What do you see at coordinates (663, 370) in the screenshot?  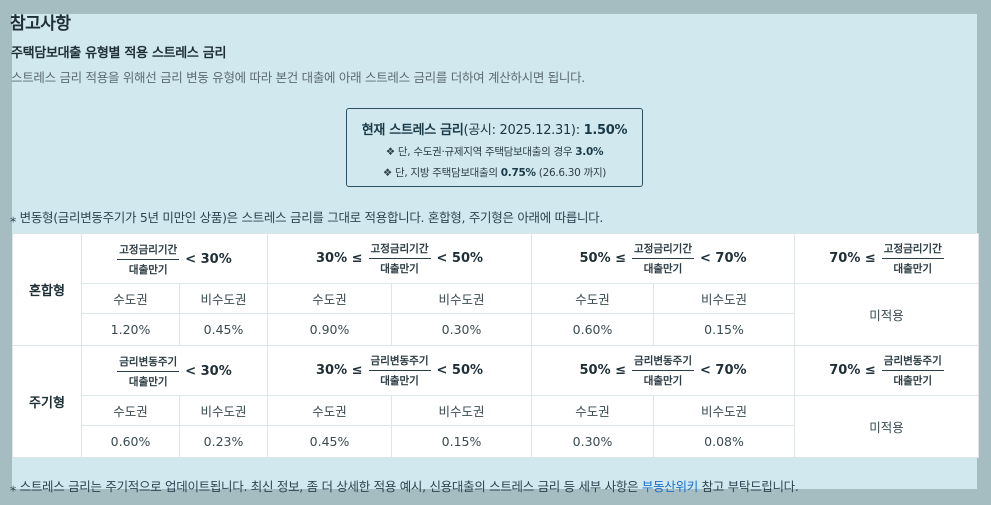 I see `periodic-range-3: 50% ≤ 금리변동주기 대출만기 < 70%` at bounding box center [663, 370].